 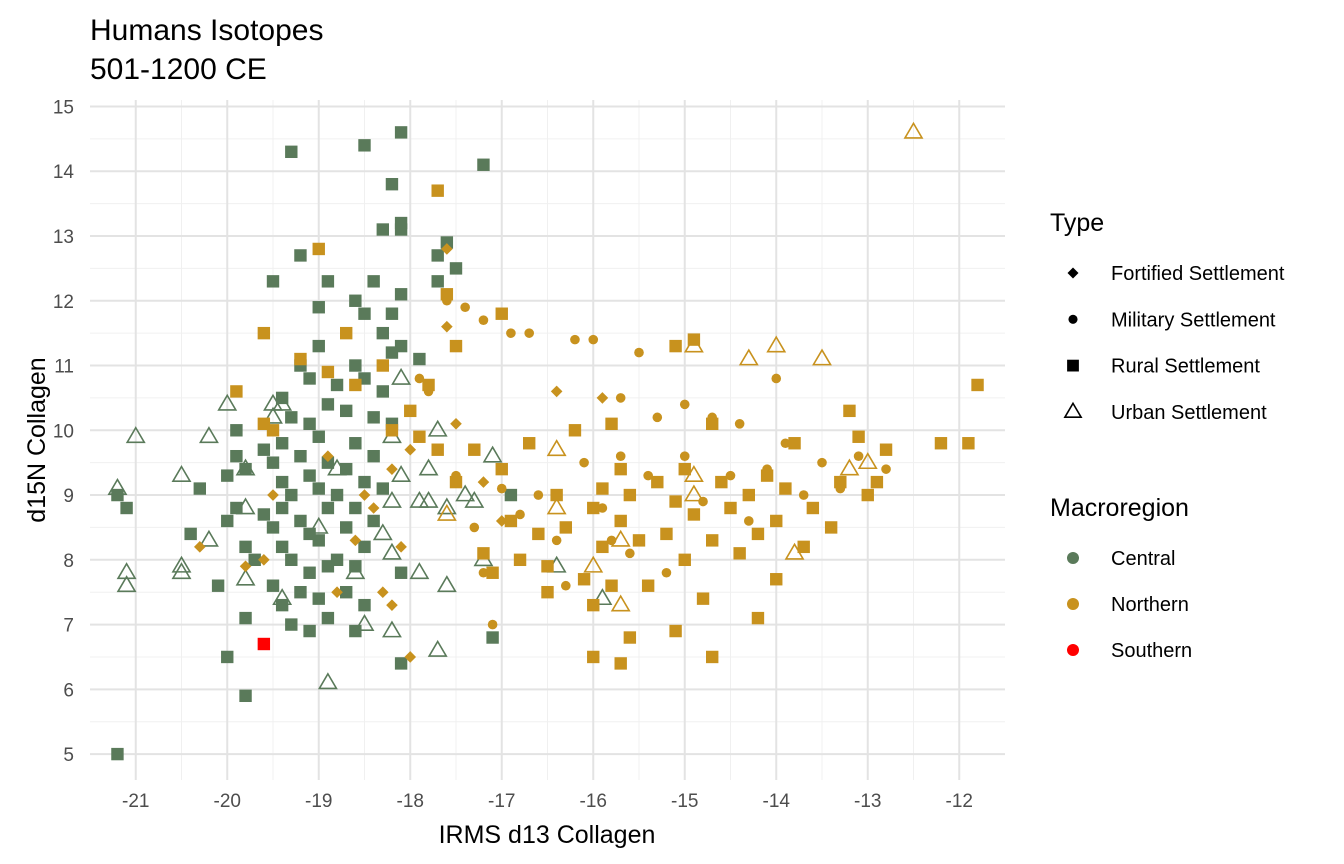 I want to click on legend-type-label: Military Settlement, so click(x=1193, y=320).